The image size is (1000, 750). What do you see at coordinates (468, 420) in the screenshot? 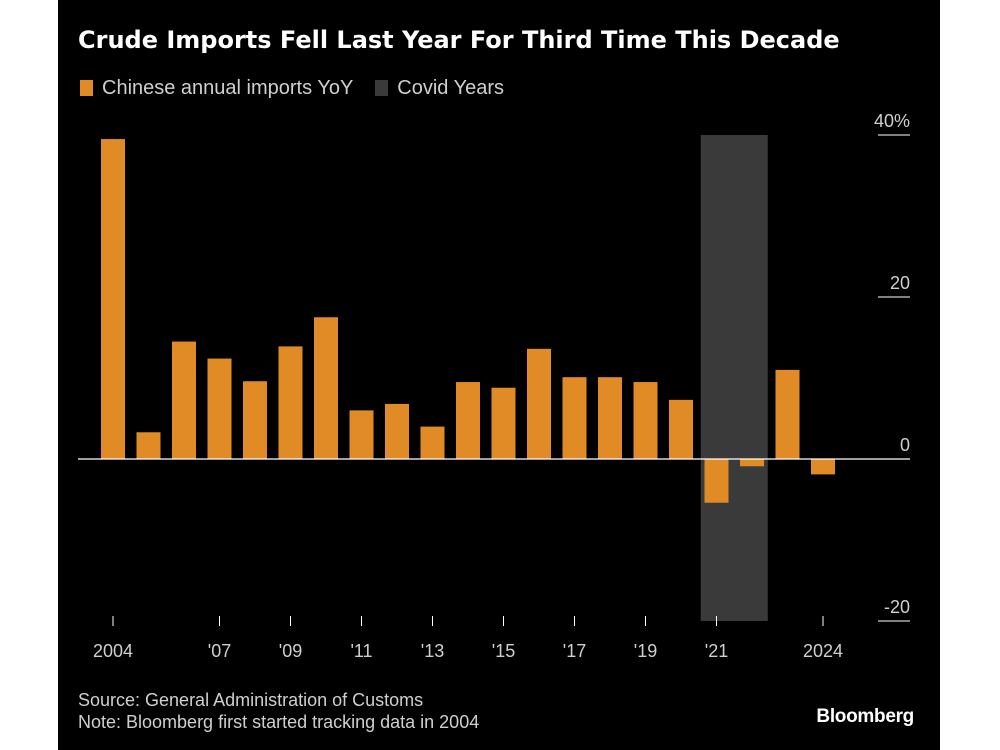
I see `bar-2014` at bounding box center [468, 420].